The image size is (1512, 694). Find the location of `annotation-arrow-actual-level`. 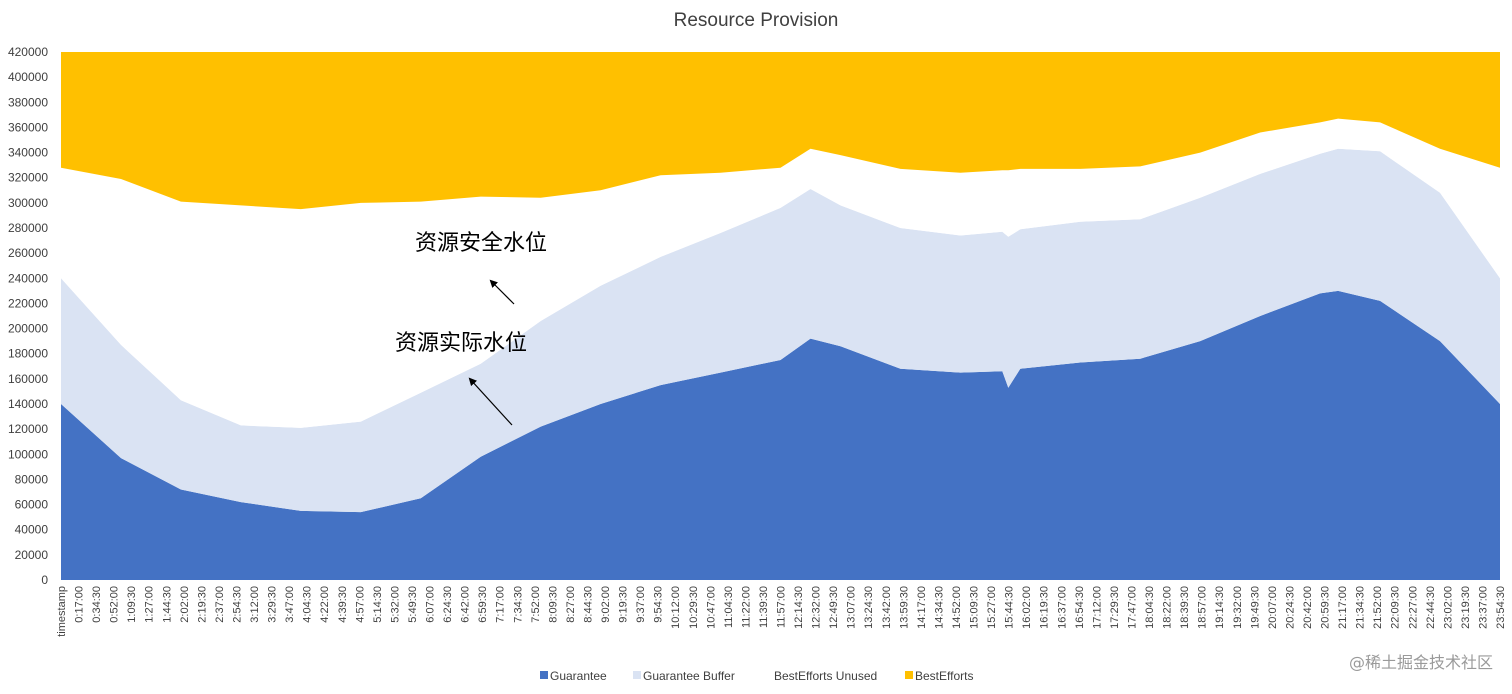

annotation-arrow-actual-level is located at coordinates (490, 401).